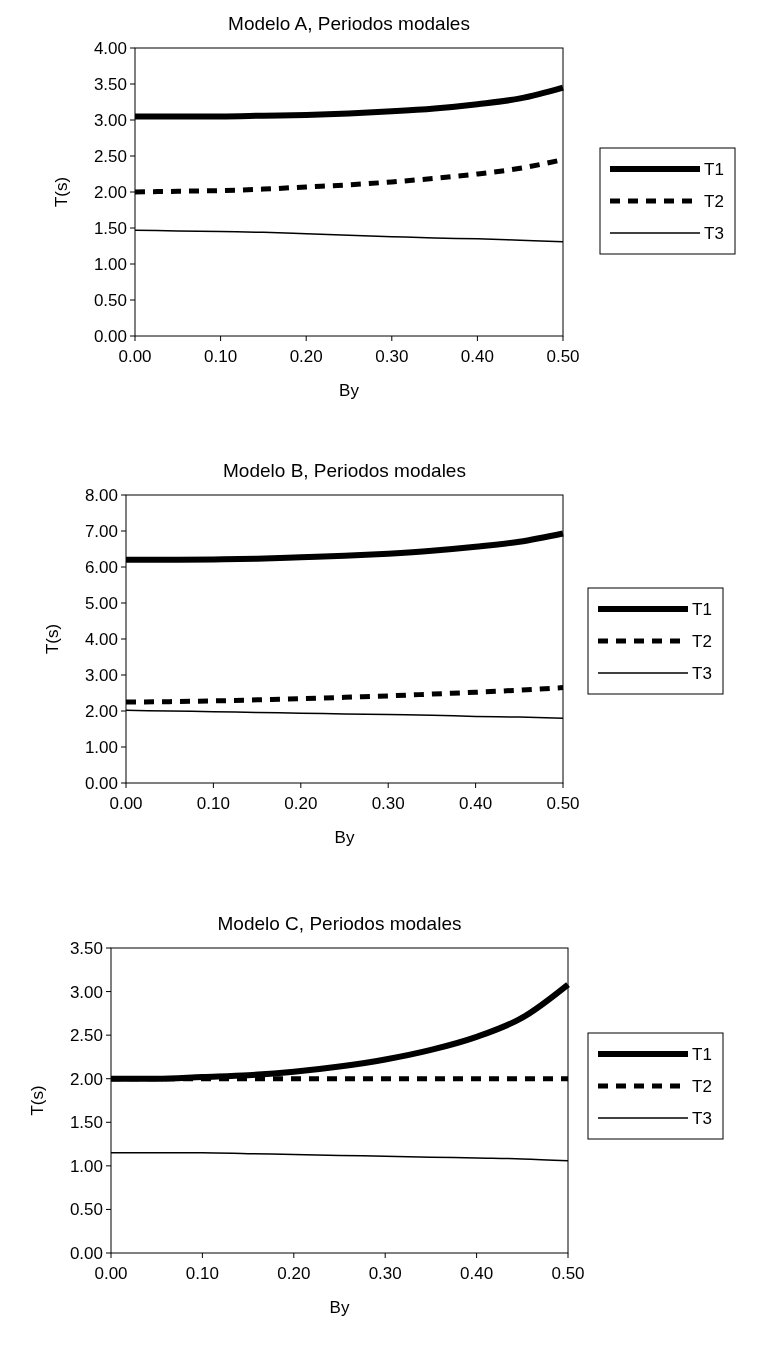 The image size is (759, 1351). I want to click on chart-title: Modelo C, Periodos modales, so click(339, 923).